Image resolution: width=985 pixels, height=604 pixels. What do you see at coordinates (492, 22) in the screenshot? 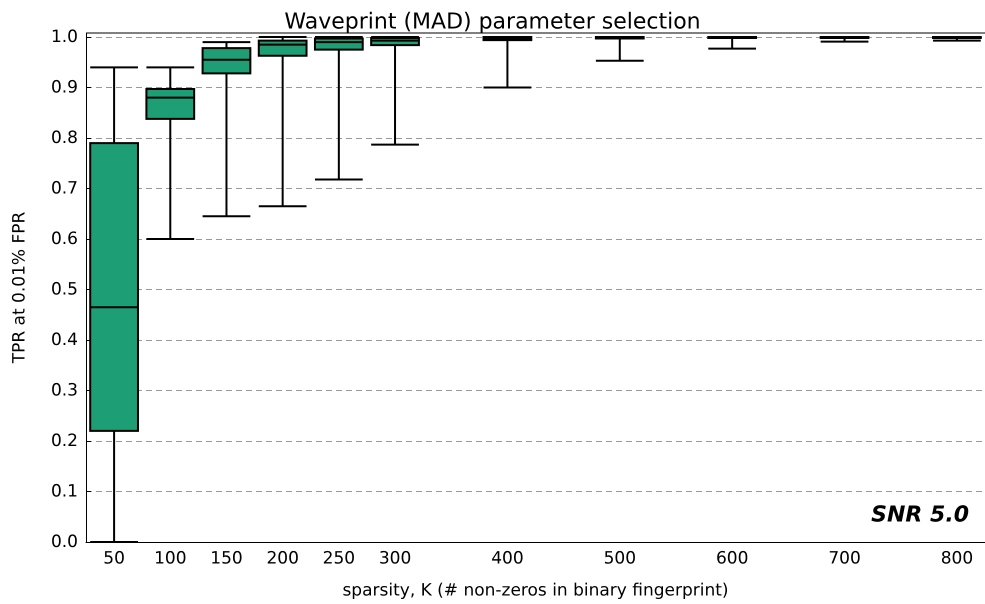
I see `chart-title: Waveprint (MAD) parameter selection` at bounding box center [492, 22].